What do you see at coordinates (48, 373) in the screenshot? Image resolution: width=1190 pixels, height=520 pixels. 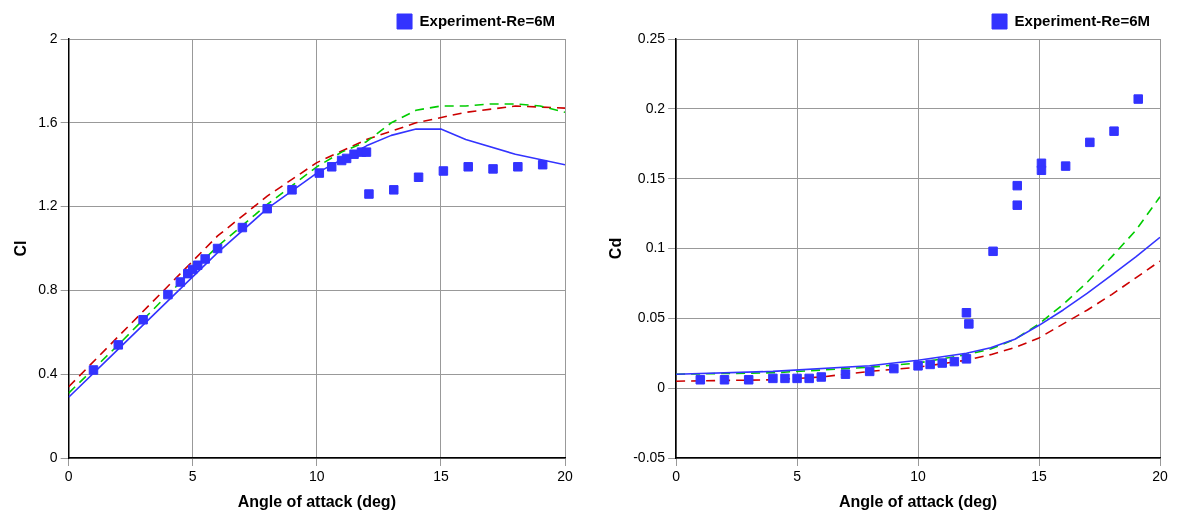 I see `y-tick-label: 0.4` at bounding box center [48, 373].